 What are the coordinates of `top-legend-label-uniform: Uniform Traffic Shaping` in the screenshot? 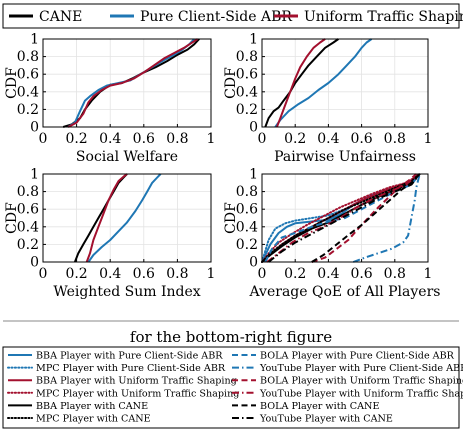 It's located at (383, 17).